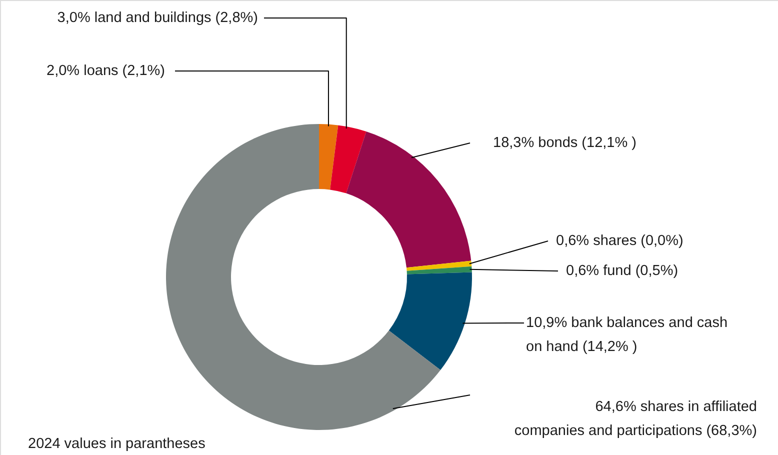 The height and width of the screenshot is (455, 778). I want to click on slice-label: 0,6% fund (0,5%), so click(622, 271).